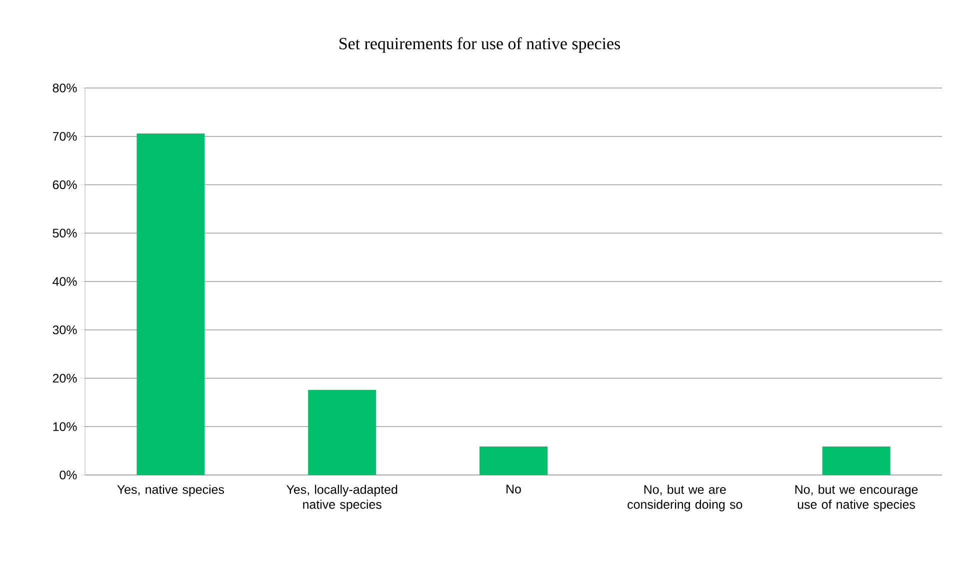 The height and width of the screenshot is (582, 959). What do you see at coordinates (64, 233) in the screenshot?
I see `y-tick-label: 50%` at bounding box center [64, 233].